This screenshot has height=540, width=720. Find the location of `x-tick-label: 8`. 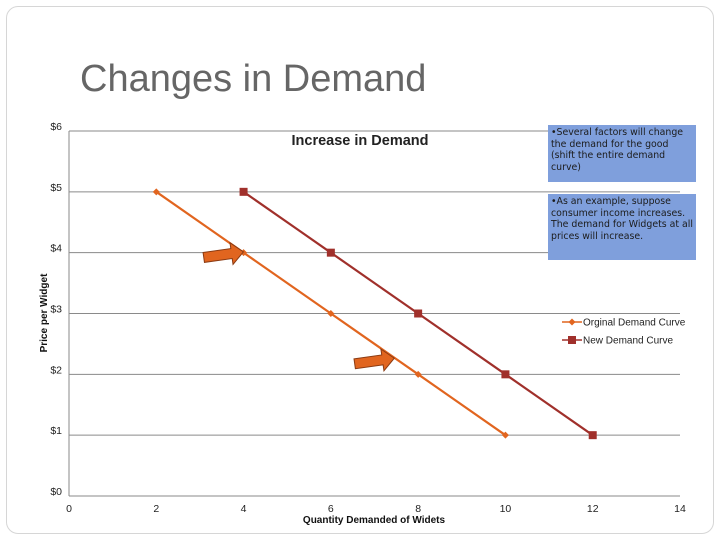

x-tick-label: 8 is located at coordinates (418, 509).